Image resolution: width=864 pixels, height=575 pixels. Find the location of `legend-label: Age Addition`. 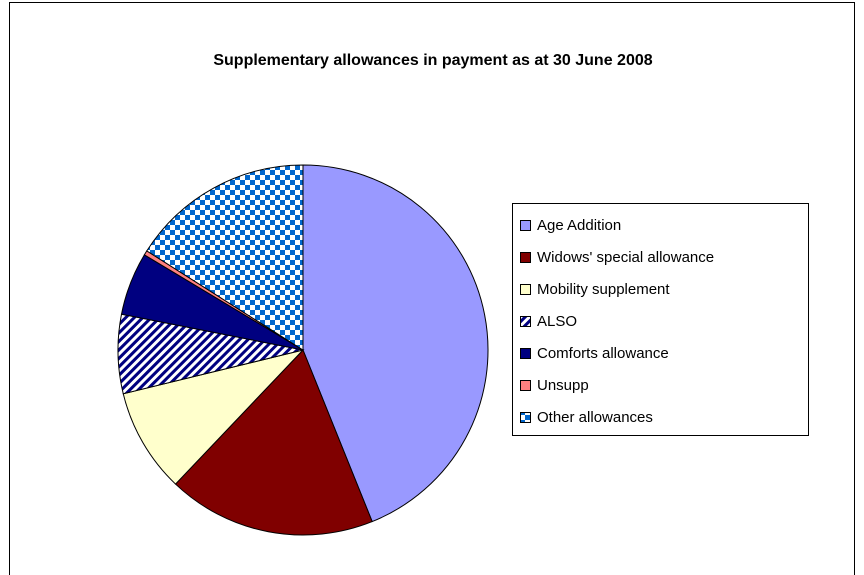

legend-label: Age Addition is located at coordinates (579, 225).